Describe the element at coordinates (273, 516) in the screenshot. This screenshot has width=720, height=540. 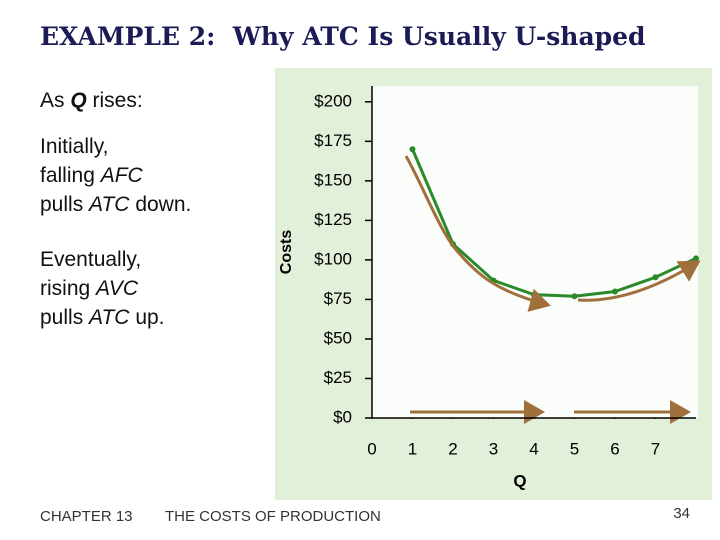
I see `footer-topic: THE COSTS OF PRODUCTION` at that location.